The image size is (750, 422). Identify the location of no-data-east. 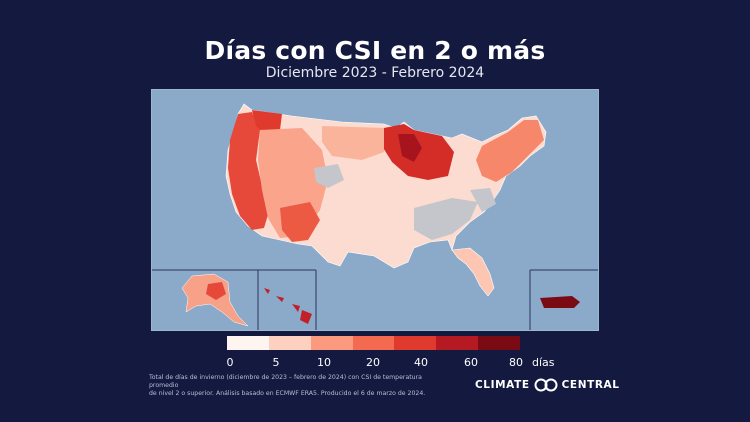
(483, 200).